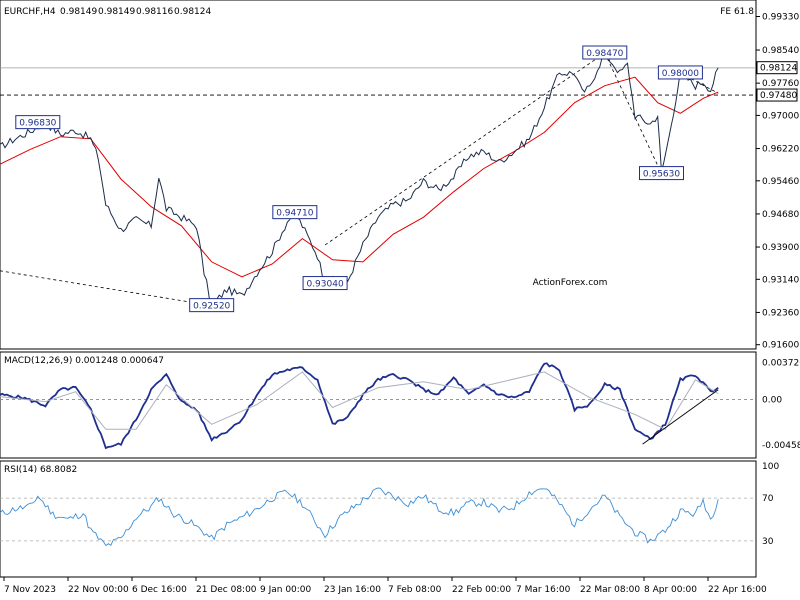 The image size is (800, 600). Describe the element at coordinates (610, 590) in the screenshot. I see `x-tick-label: 22 Mar 08:00` at that location.